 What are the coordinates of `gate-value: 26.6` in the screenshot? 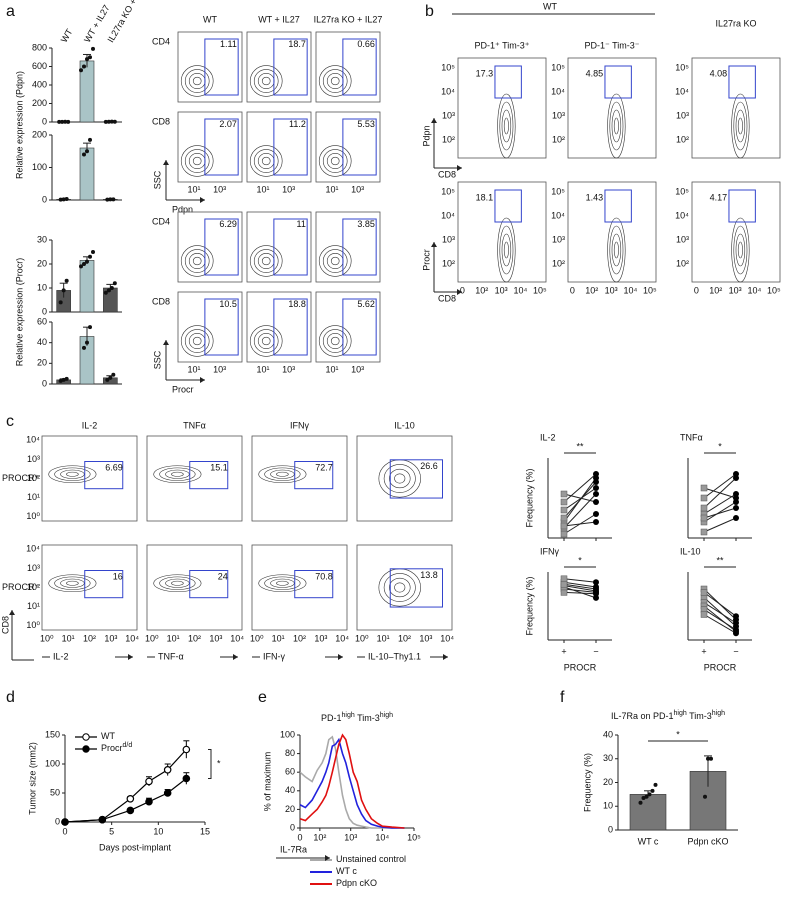 It's located at (429, 466).